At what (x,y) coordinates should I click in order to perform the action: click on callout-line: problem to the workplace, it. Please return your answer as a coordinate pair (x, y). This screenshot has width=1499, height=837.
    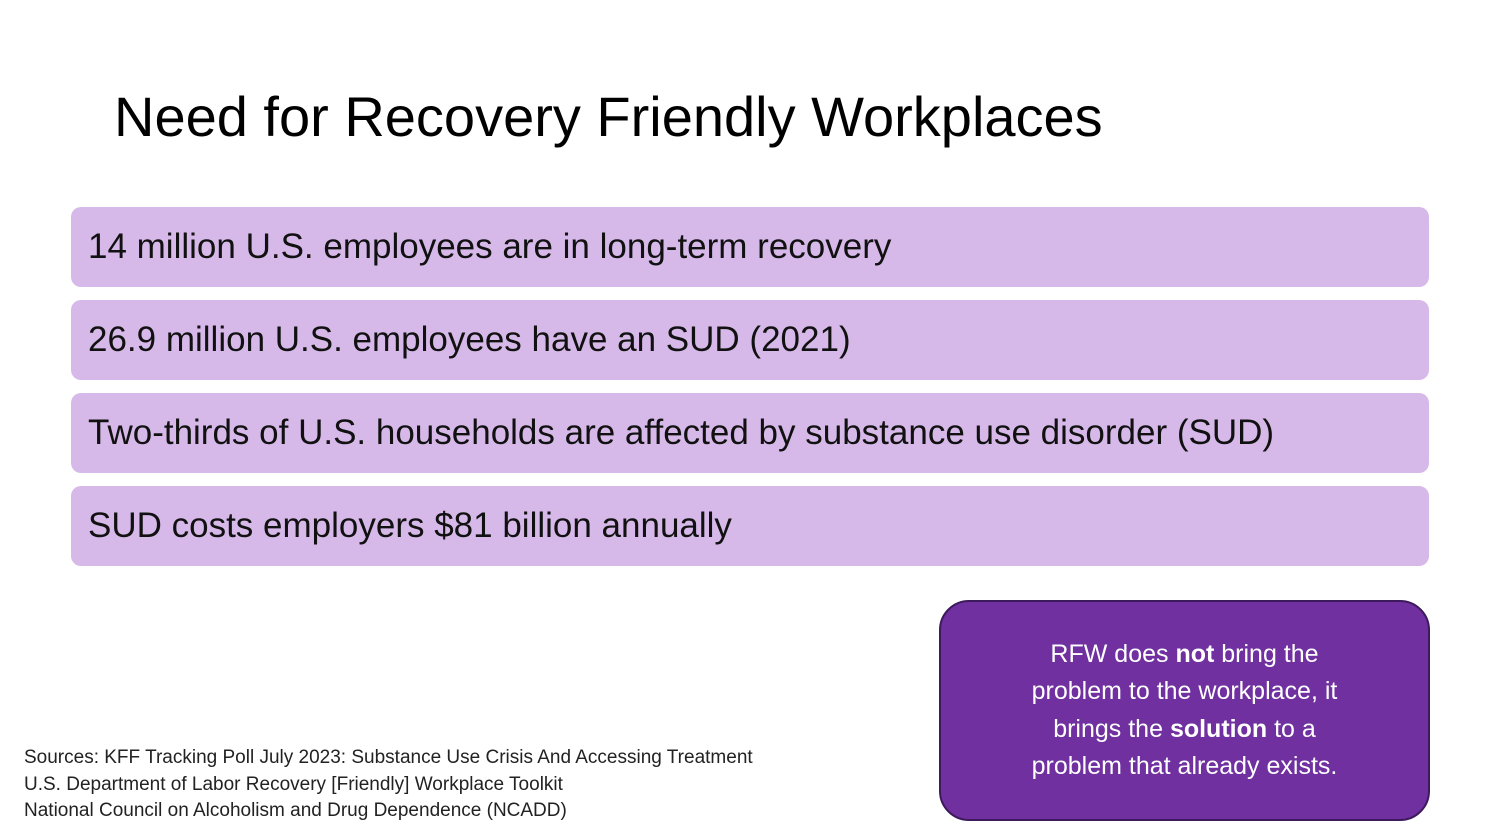
    Looking at the image, I should click on (1185, 692).